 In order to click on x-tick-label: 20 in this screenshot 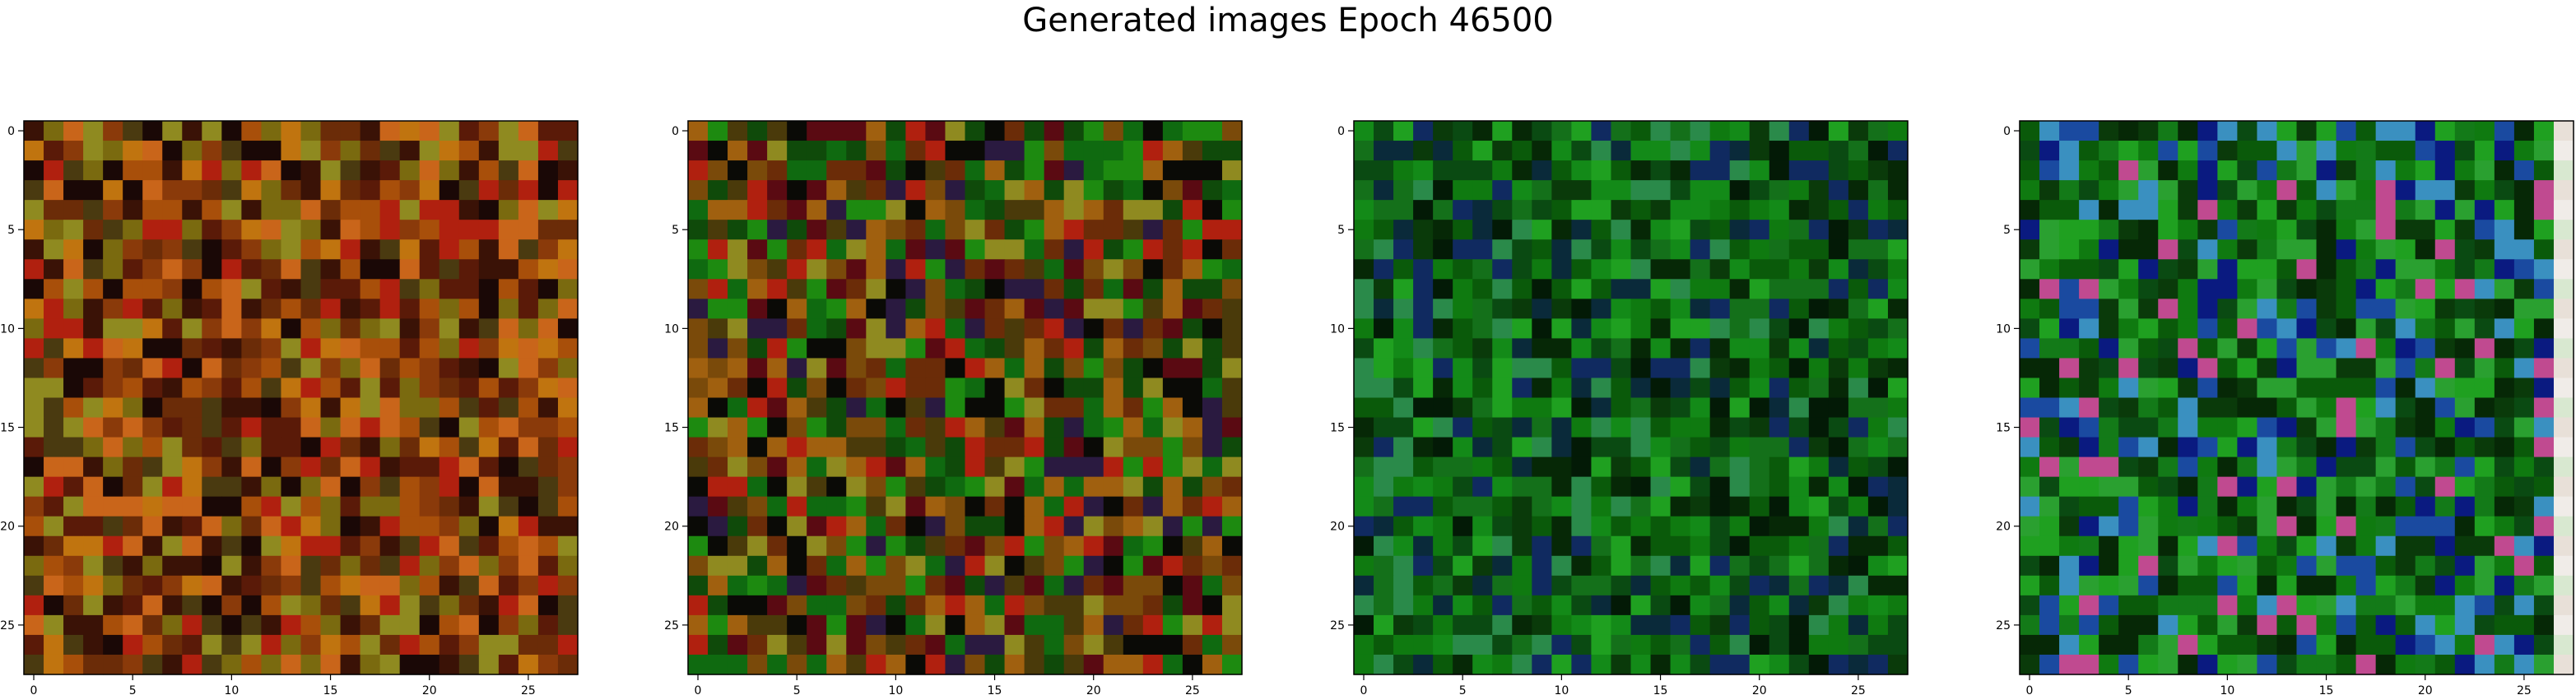, I will do `click(2425, 689)`.